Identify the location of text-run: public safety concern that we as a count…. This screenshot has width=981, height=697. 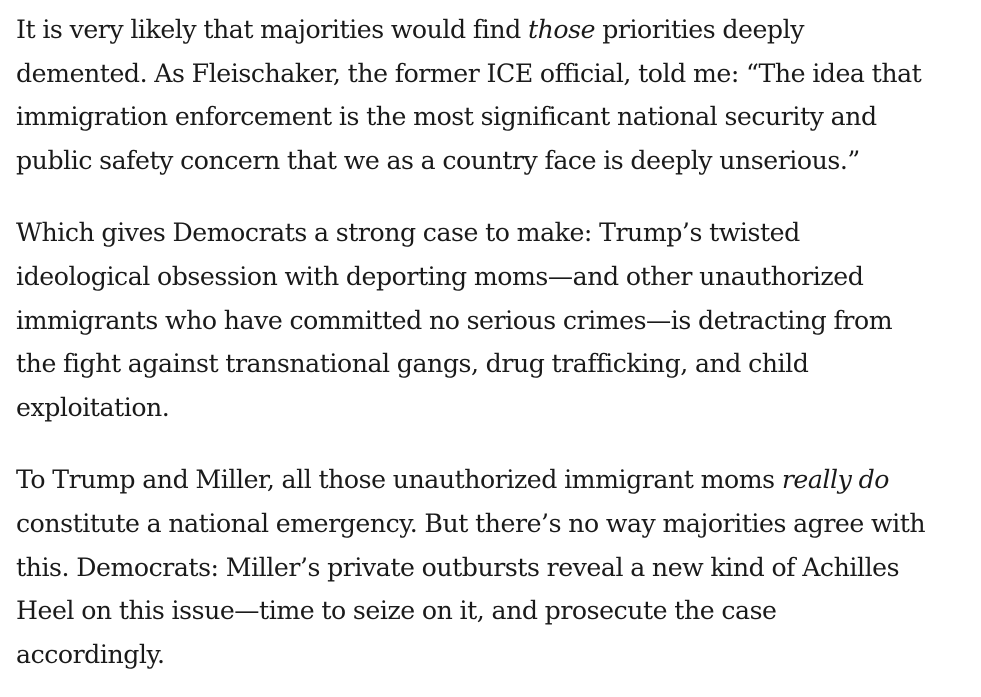
(438, 160).